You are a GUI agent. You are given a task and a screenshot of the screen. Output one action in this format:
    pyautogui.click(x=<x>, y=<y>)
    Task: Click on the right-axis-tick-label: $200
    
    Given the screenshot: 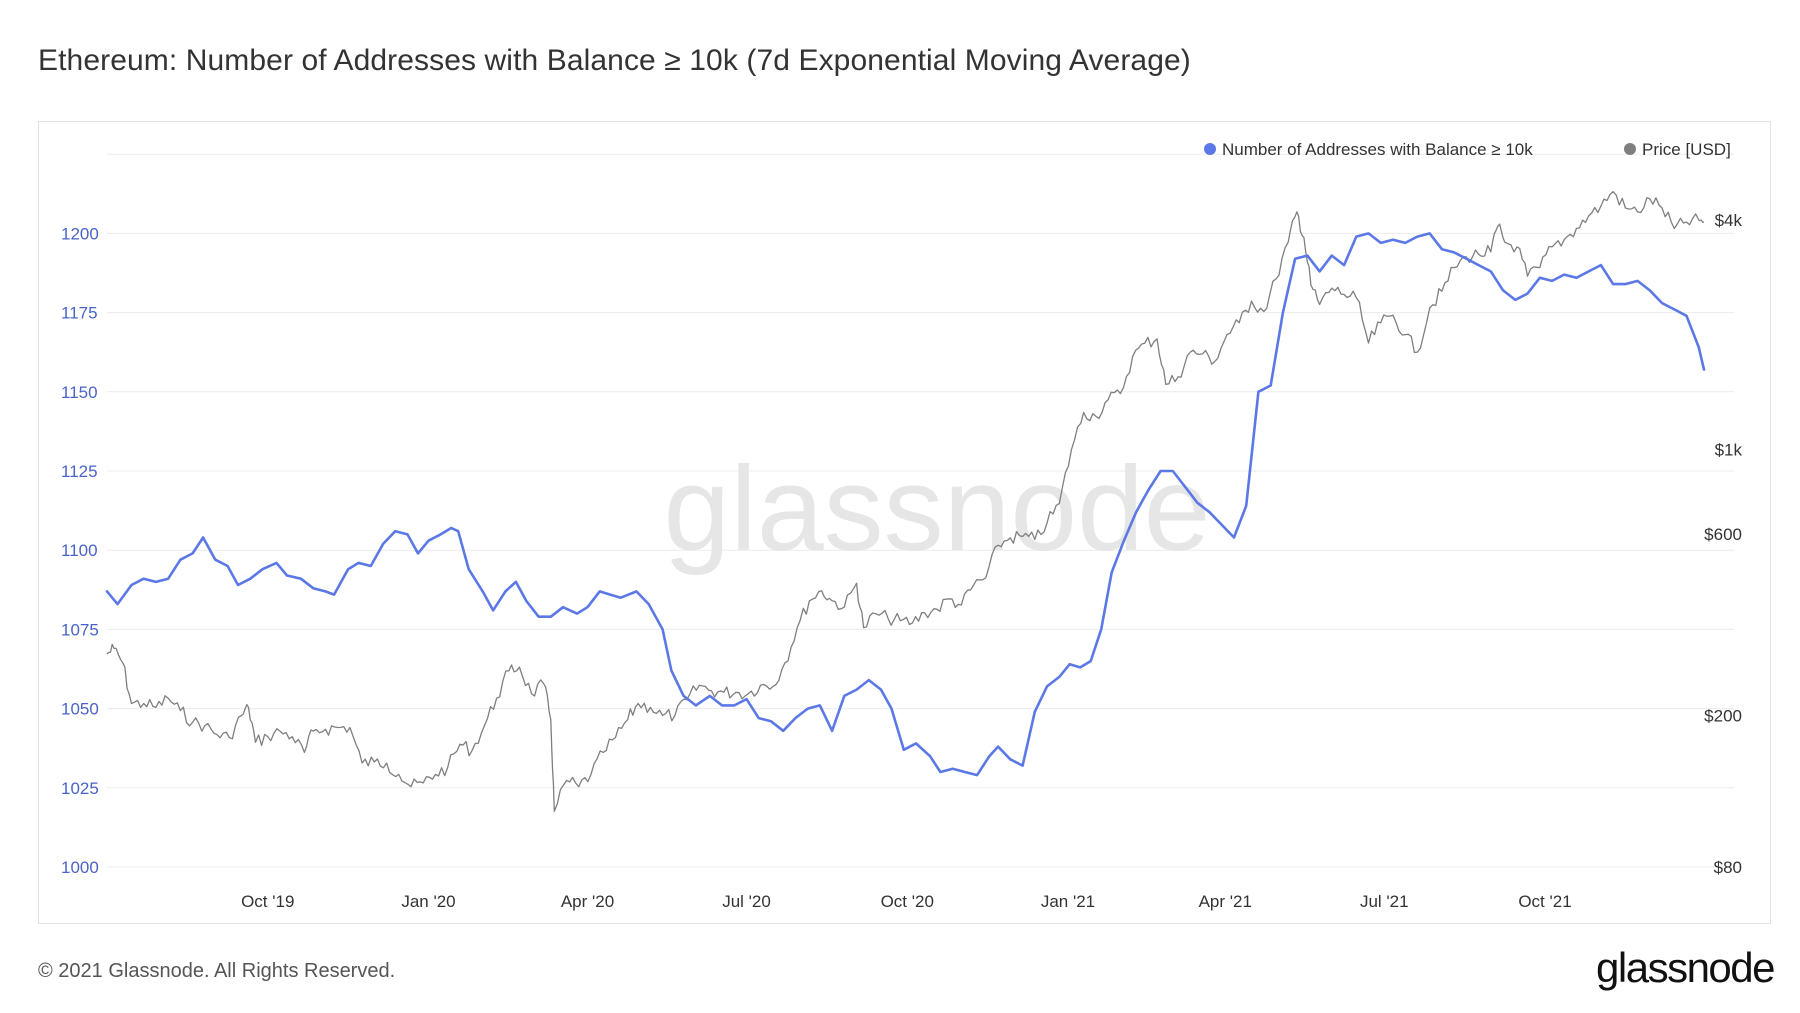 What is the action you would take?
    pyautogui.click(x=1723, y=715)
    